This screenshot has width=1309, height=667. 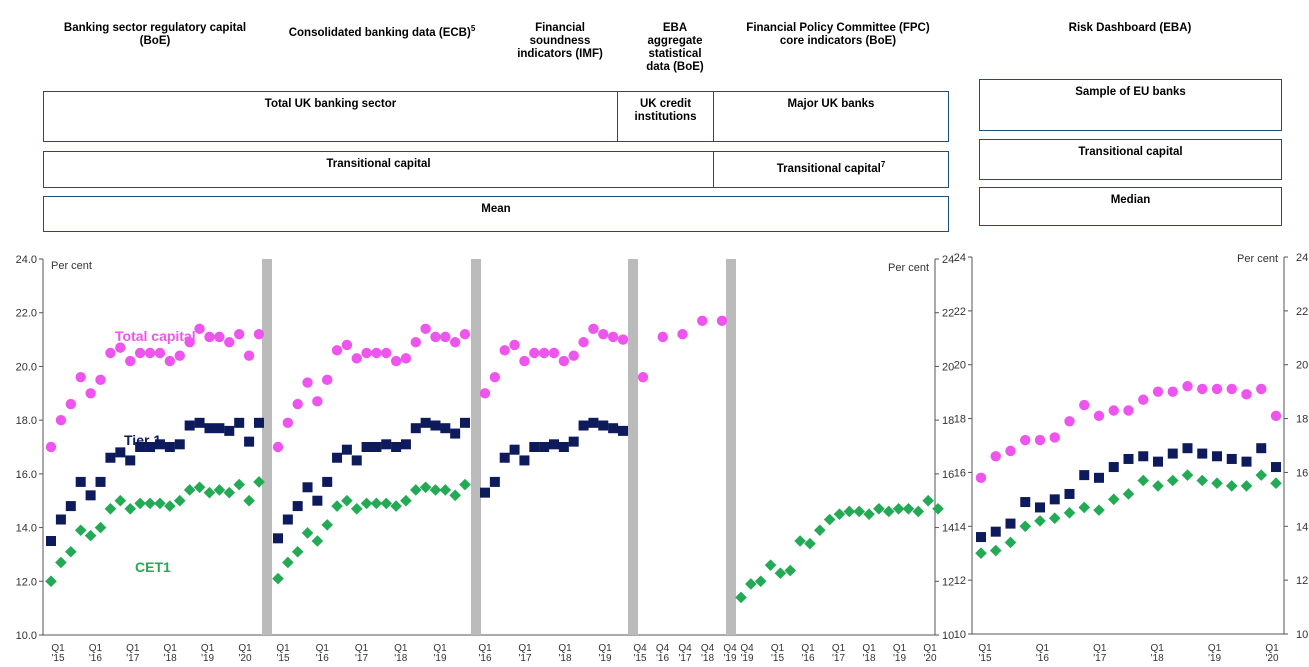 What do you see at coordinates (26, 260) in the screenshot?
I see `uk-y-tick-label: 24.0` at bounding box center [26, 260].